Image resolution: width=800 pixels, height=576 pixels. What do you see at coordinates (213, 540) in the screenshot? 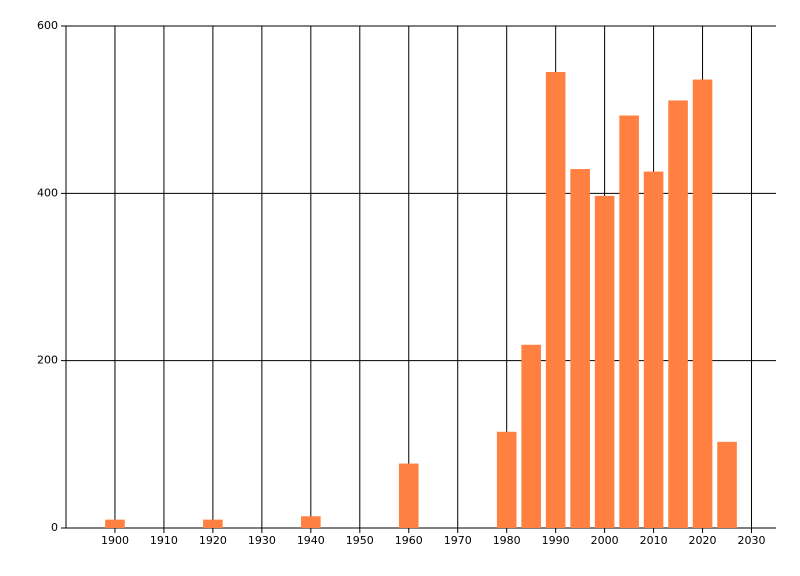
I see `x-tick-label: 1920` at bounding box center [213, 540].